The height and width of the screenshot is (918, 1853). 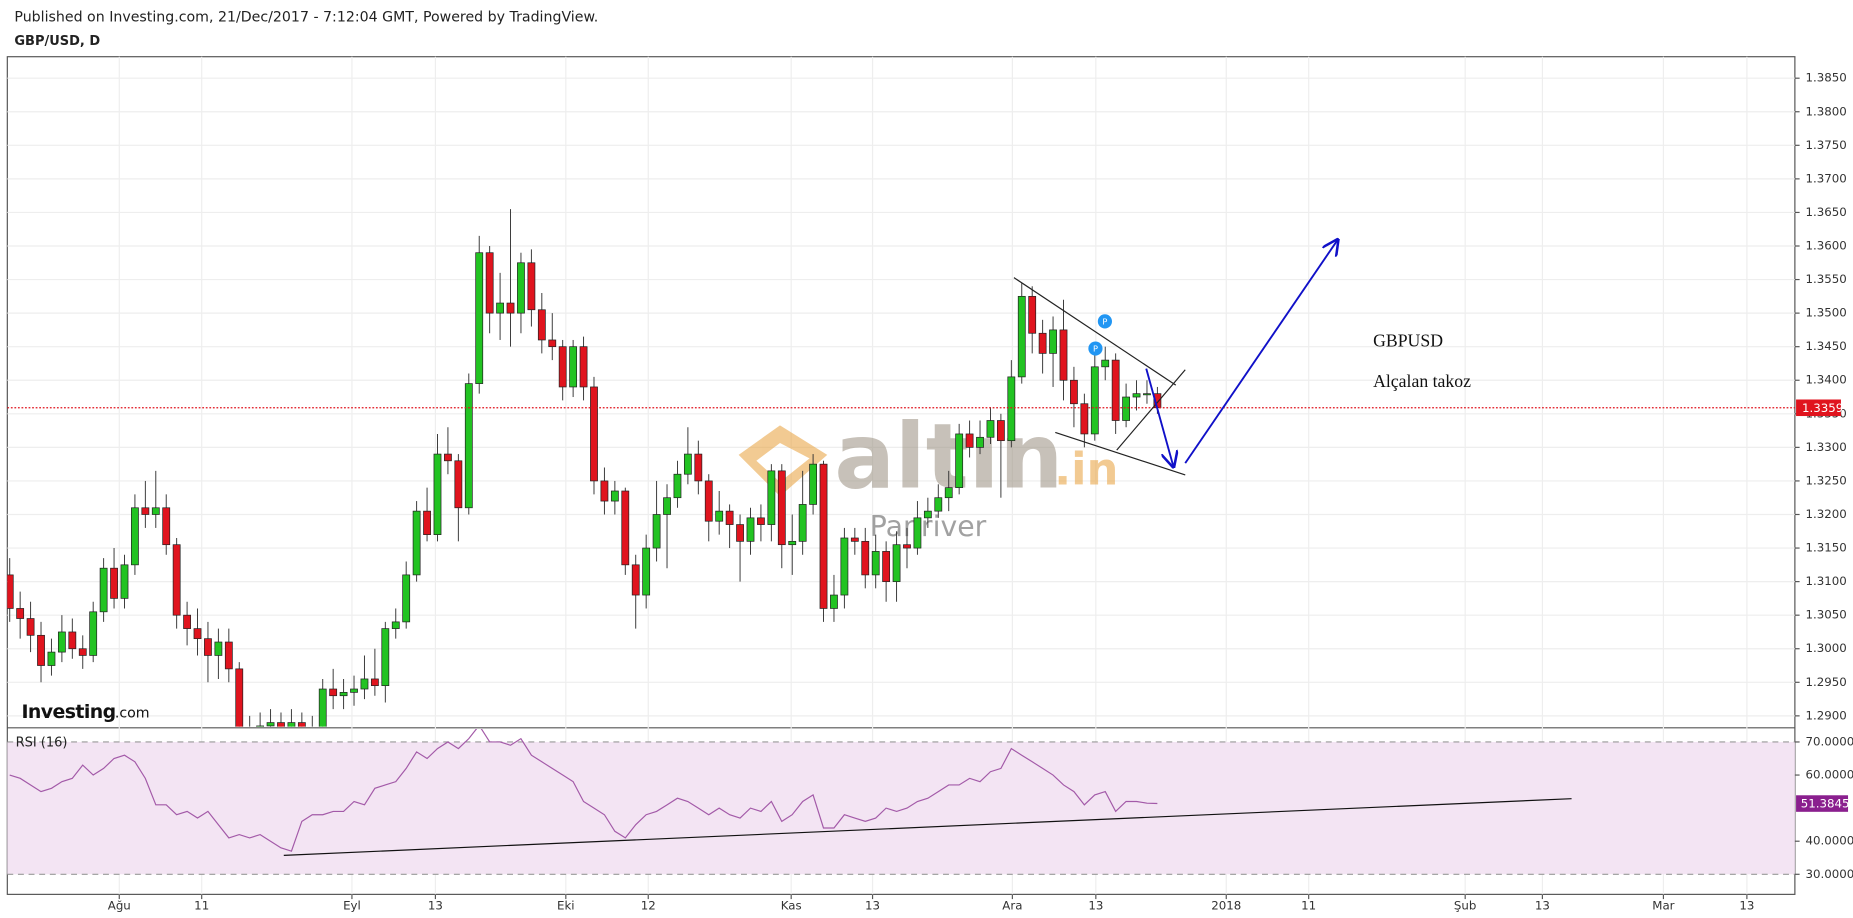 I want to click on x-tick-label: Şub, so click(x=1465, y=906).